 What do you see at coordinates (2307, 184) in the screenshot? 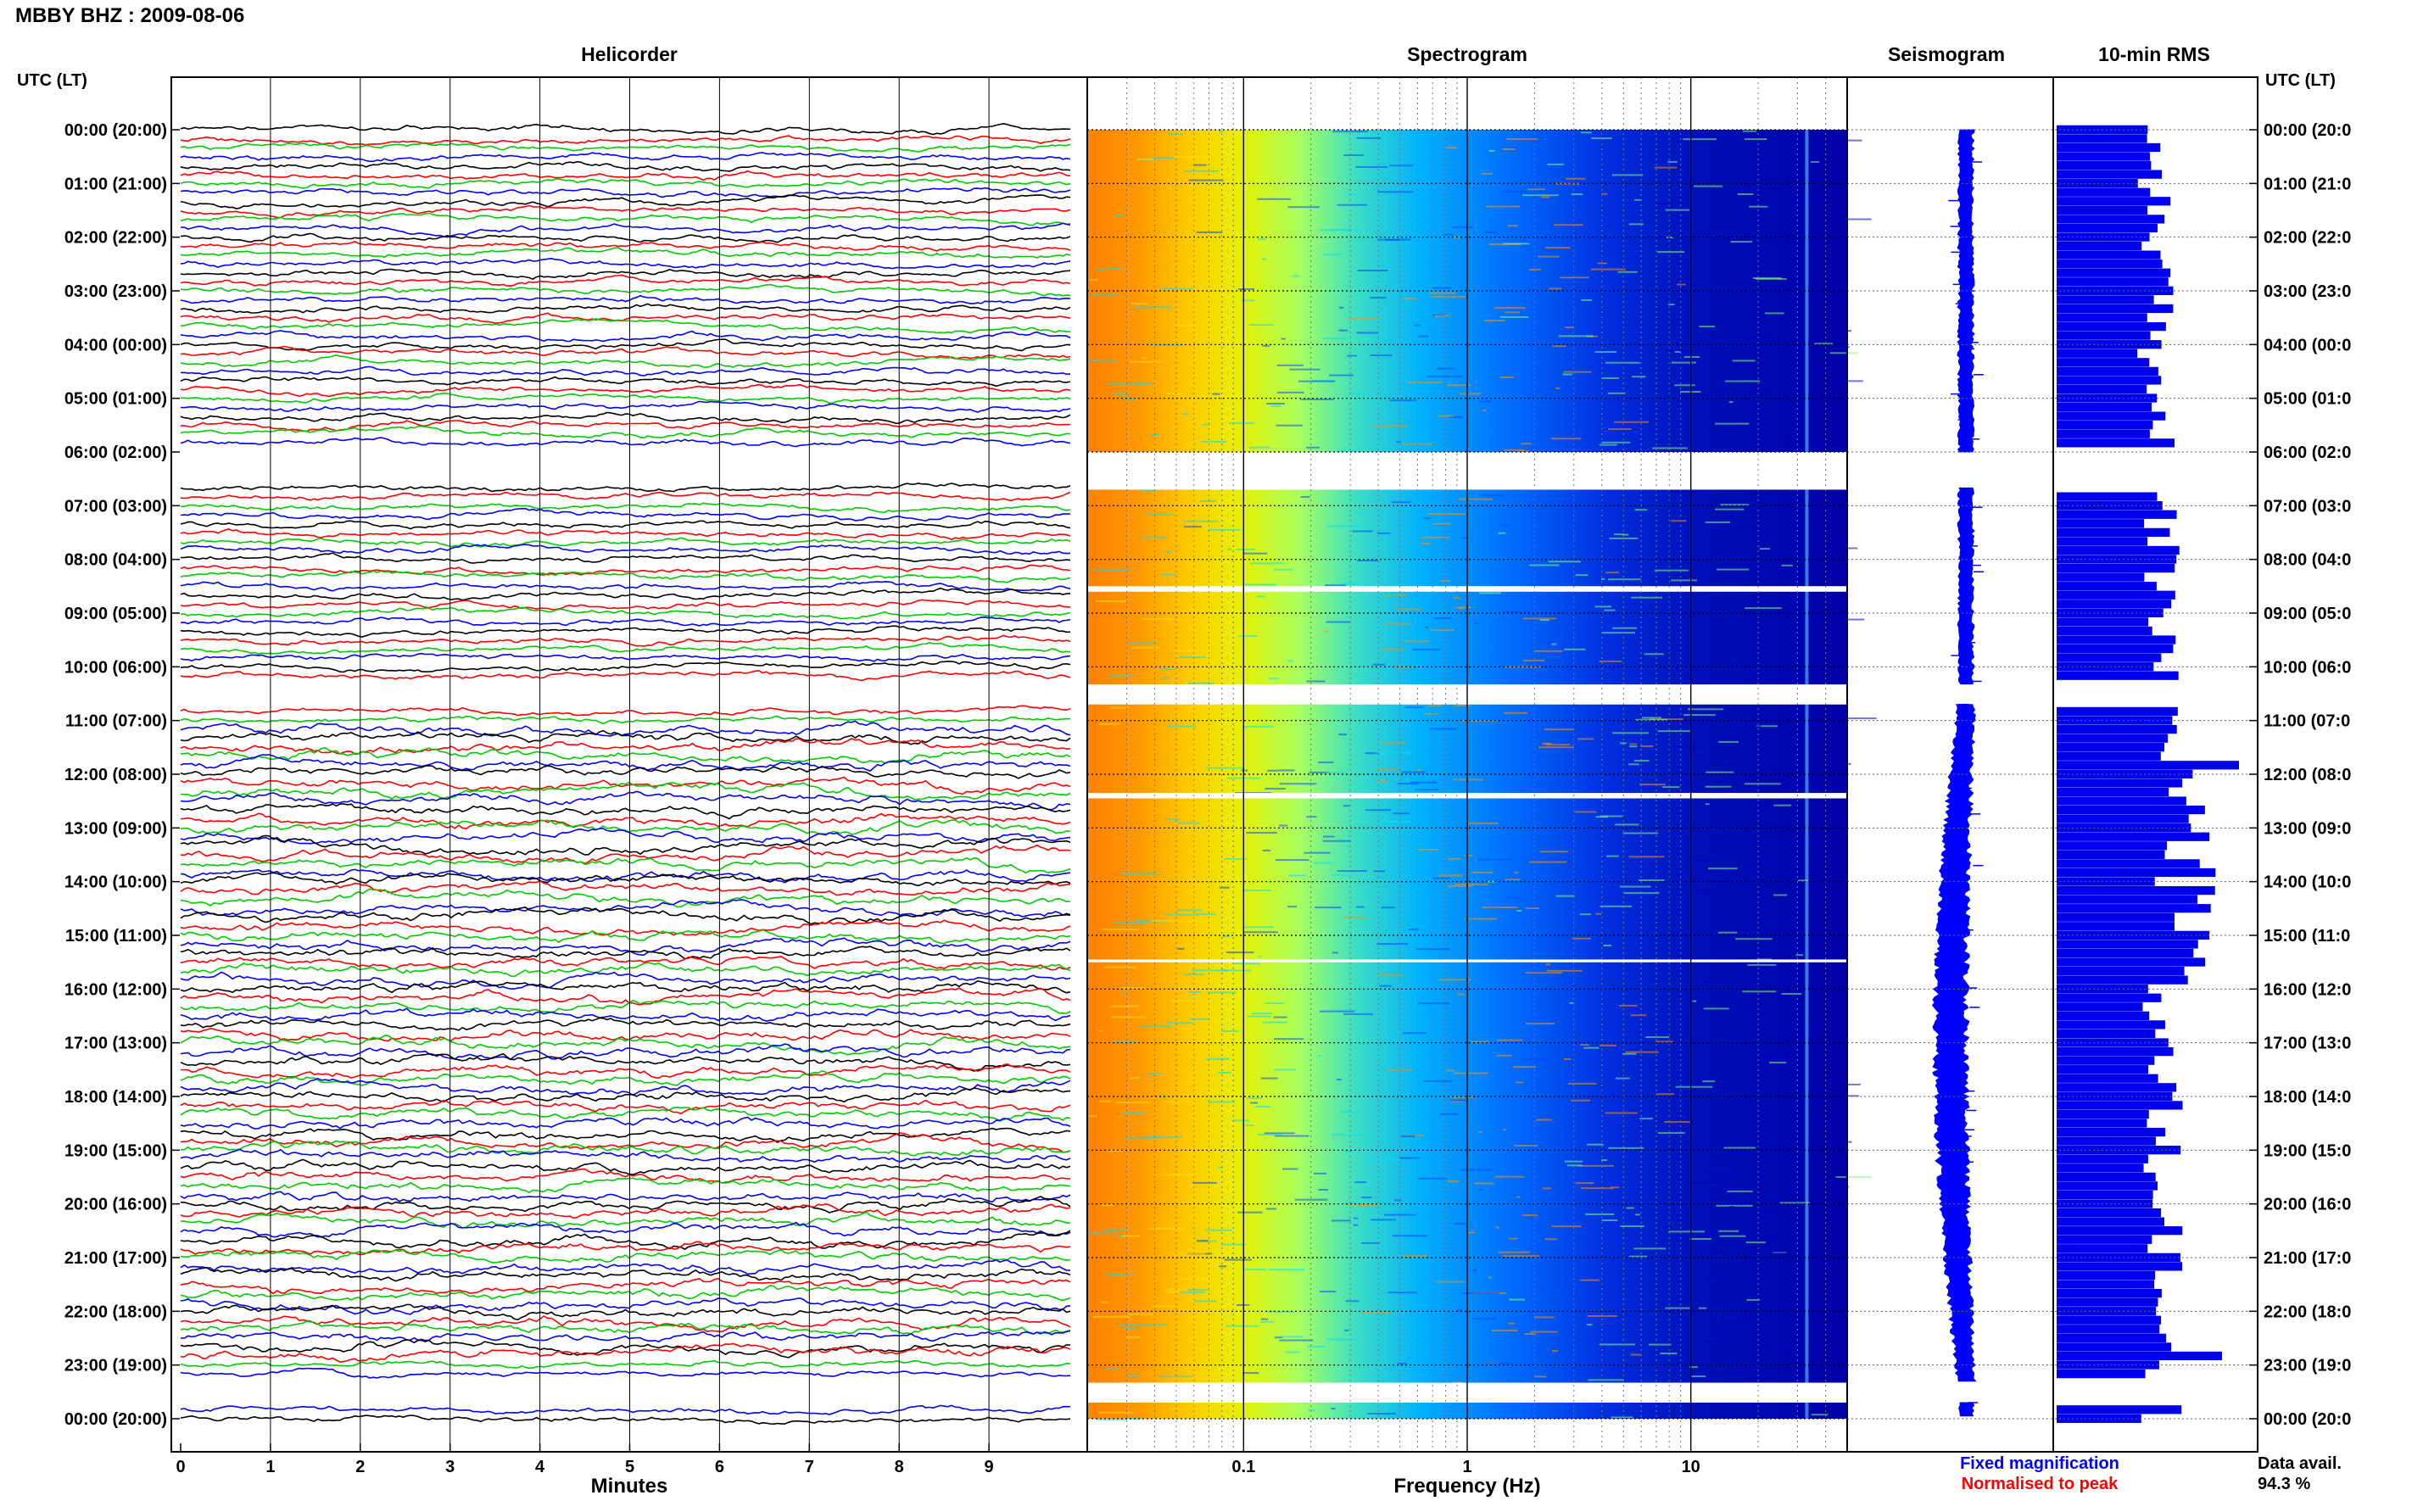
I see `right-hour-label: 01:00 (21:0` at bounding box center [2307, 184].